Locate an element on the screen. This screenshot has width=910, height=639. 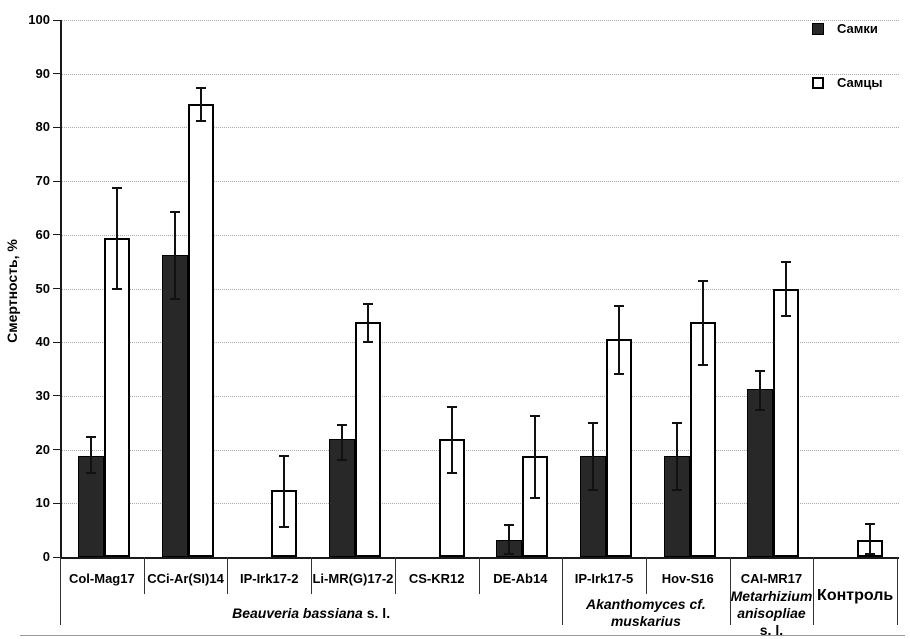
legend-swatch-Самцы is located at coordinates (818, 82).